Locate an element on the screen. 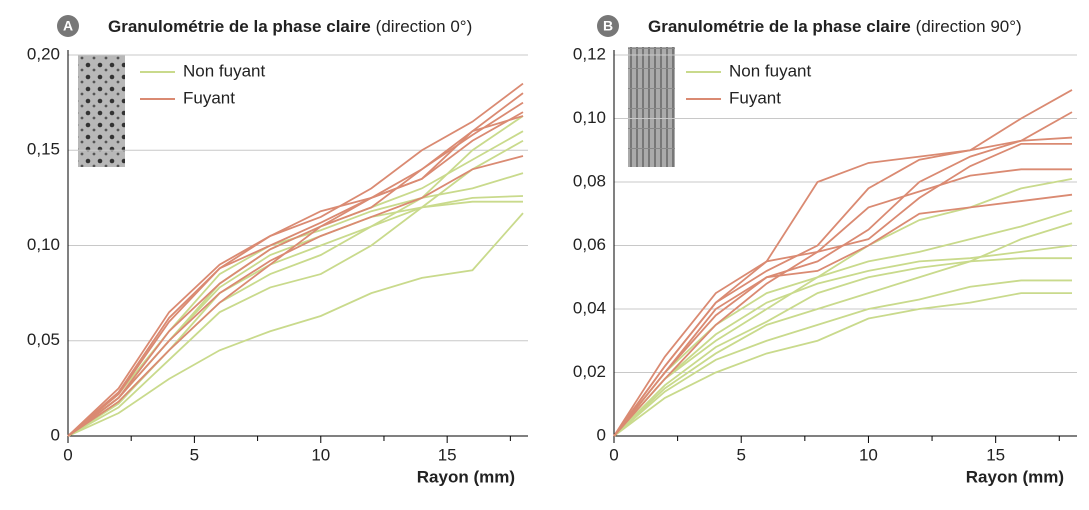 Image resolution: width=1089 pixels, height=510 pixels. y-tick-label: 0,12 is located at coordinates (589, 53).